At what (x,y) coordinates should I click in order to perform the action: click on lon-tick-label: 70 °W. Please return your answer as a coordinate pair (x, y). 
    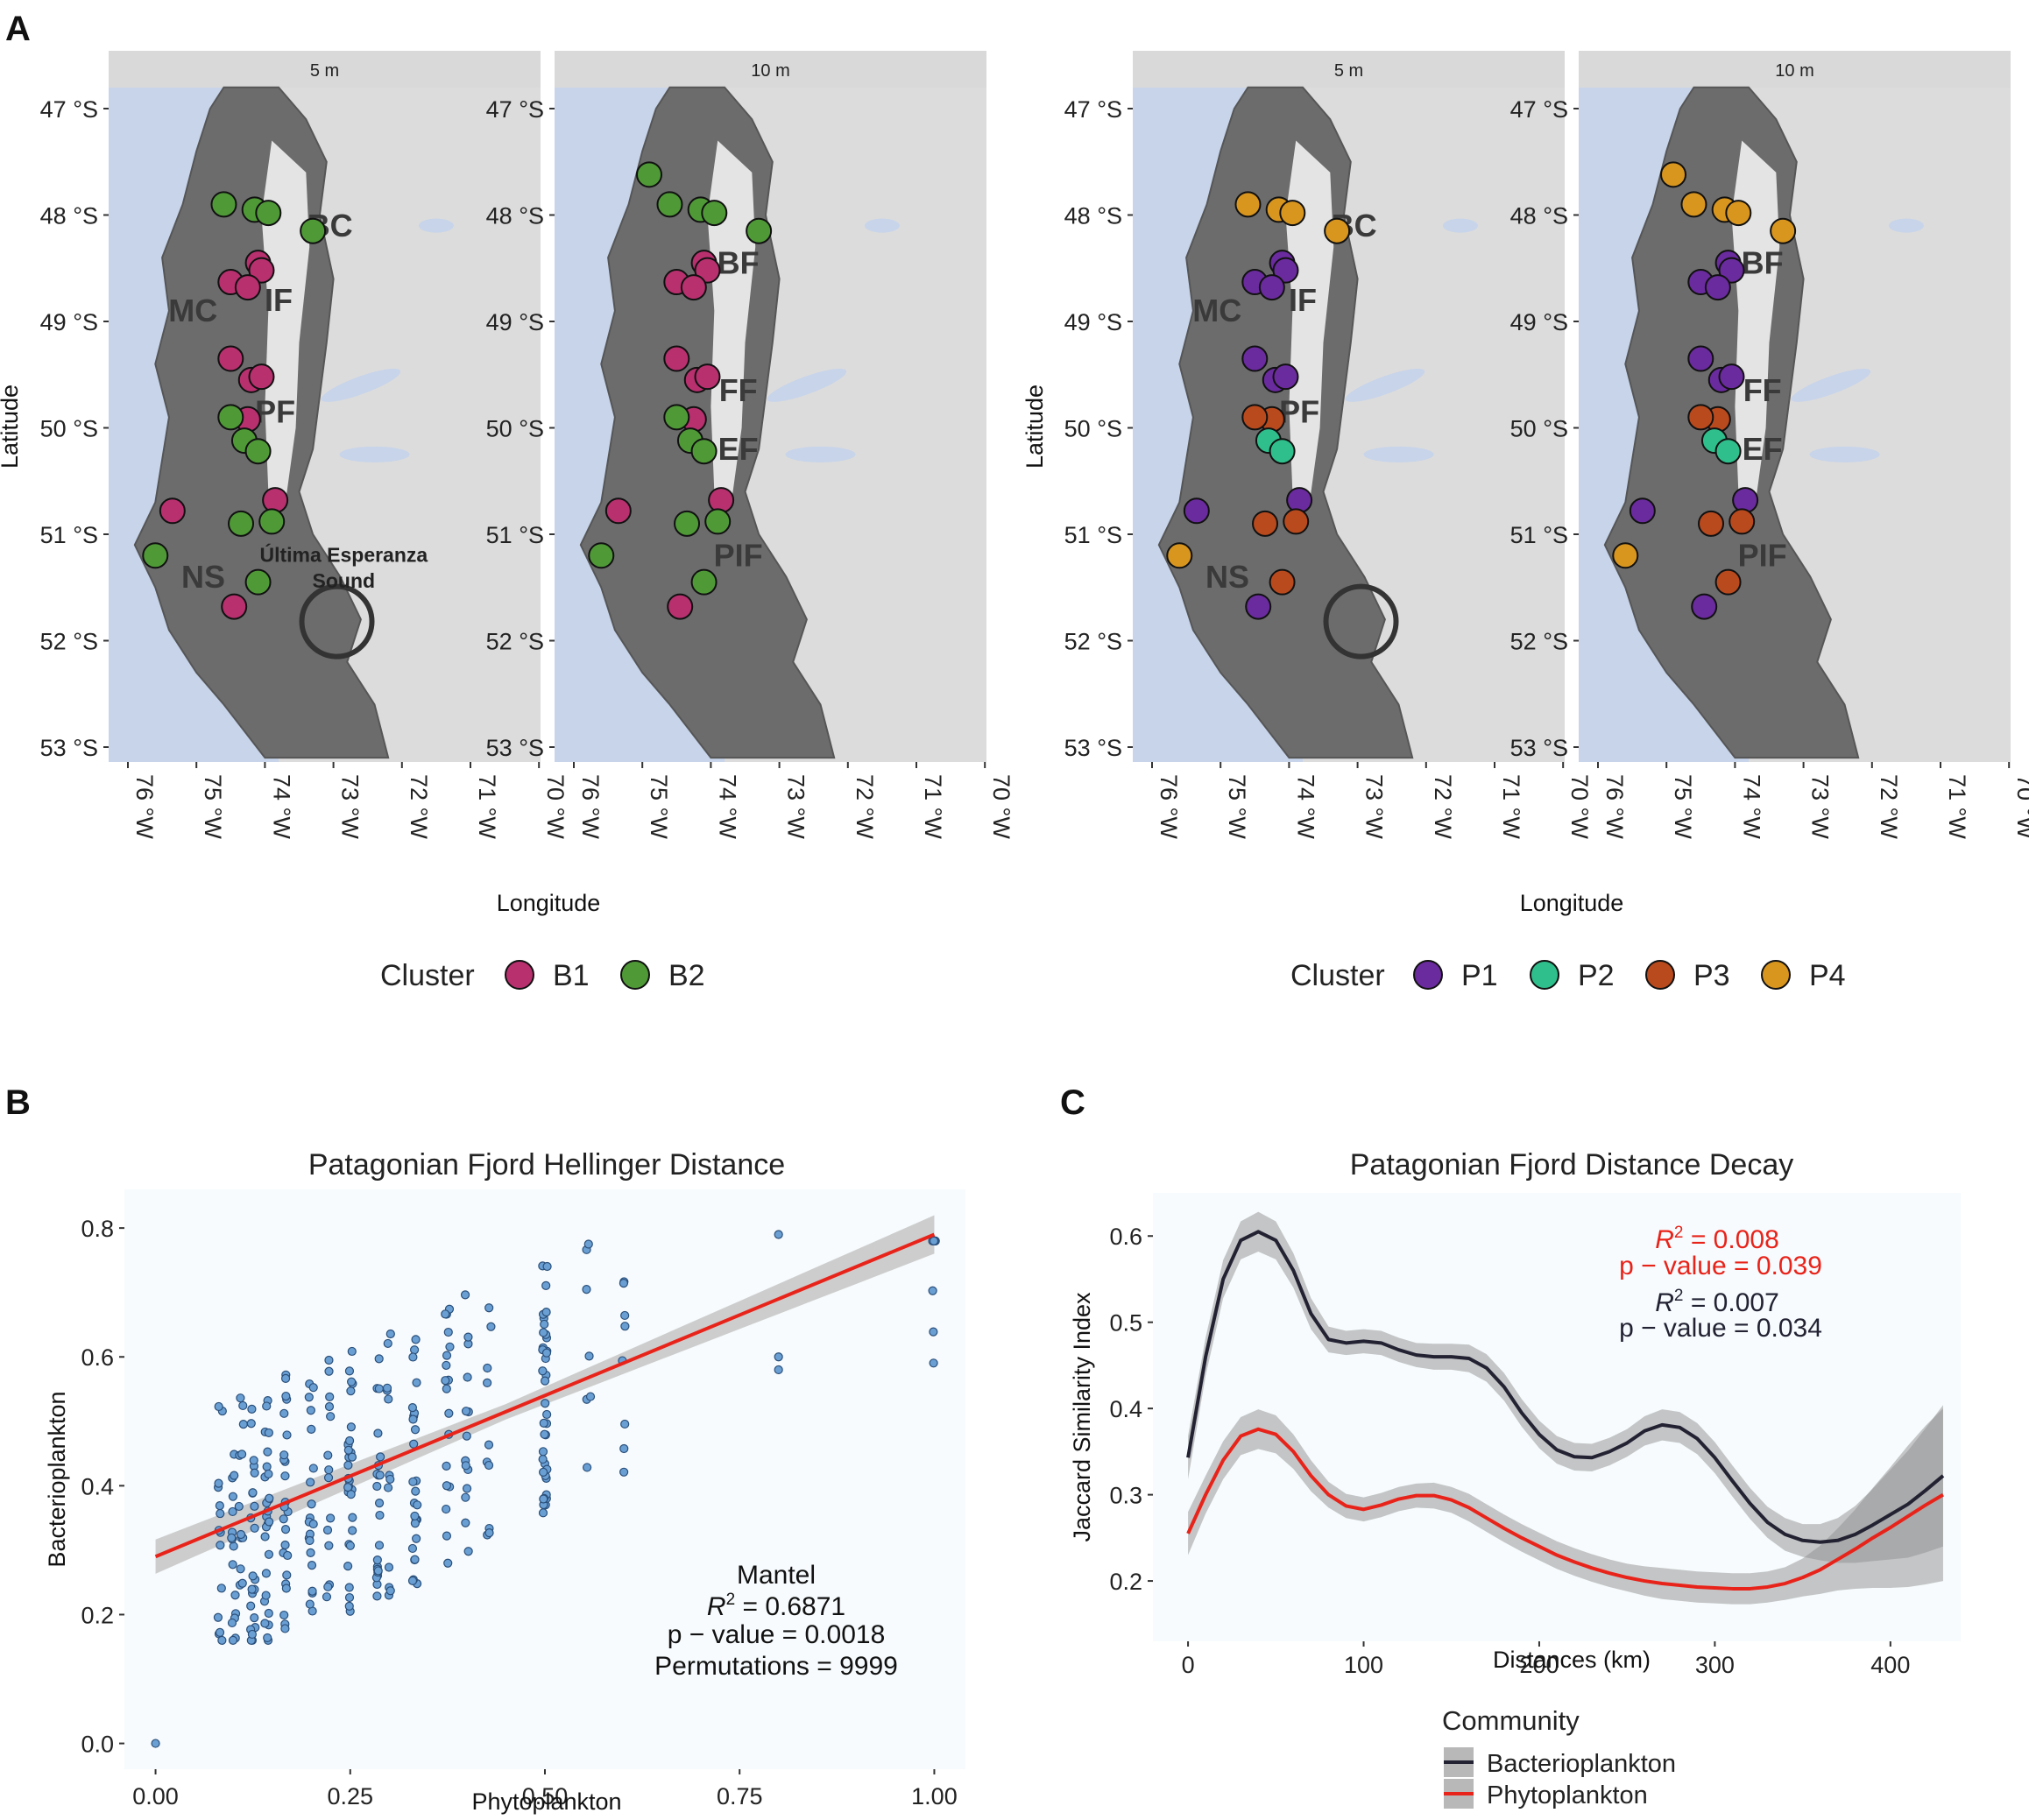
    Looking at the image, I should click on (1001, 806).